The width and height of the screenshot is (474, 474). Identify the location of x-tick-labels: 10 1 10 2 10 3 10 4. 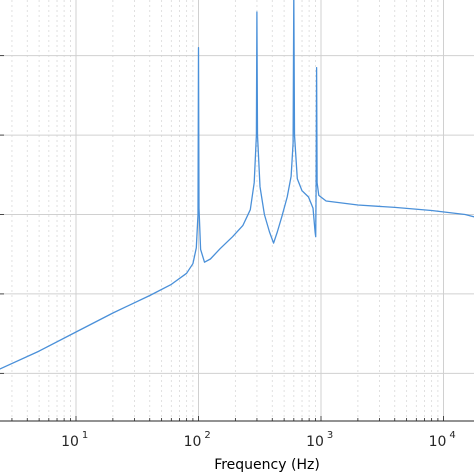
(258, 440).